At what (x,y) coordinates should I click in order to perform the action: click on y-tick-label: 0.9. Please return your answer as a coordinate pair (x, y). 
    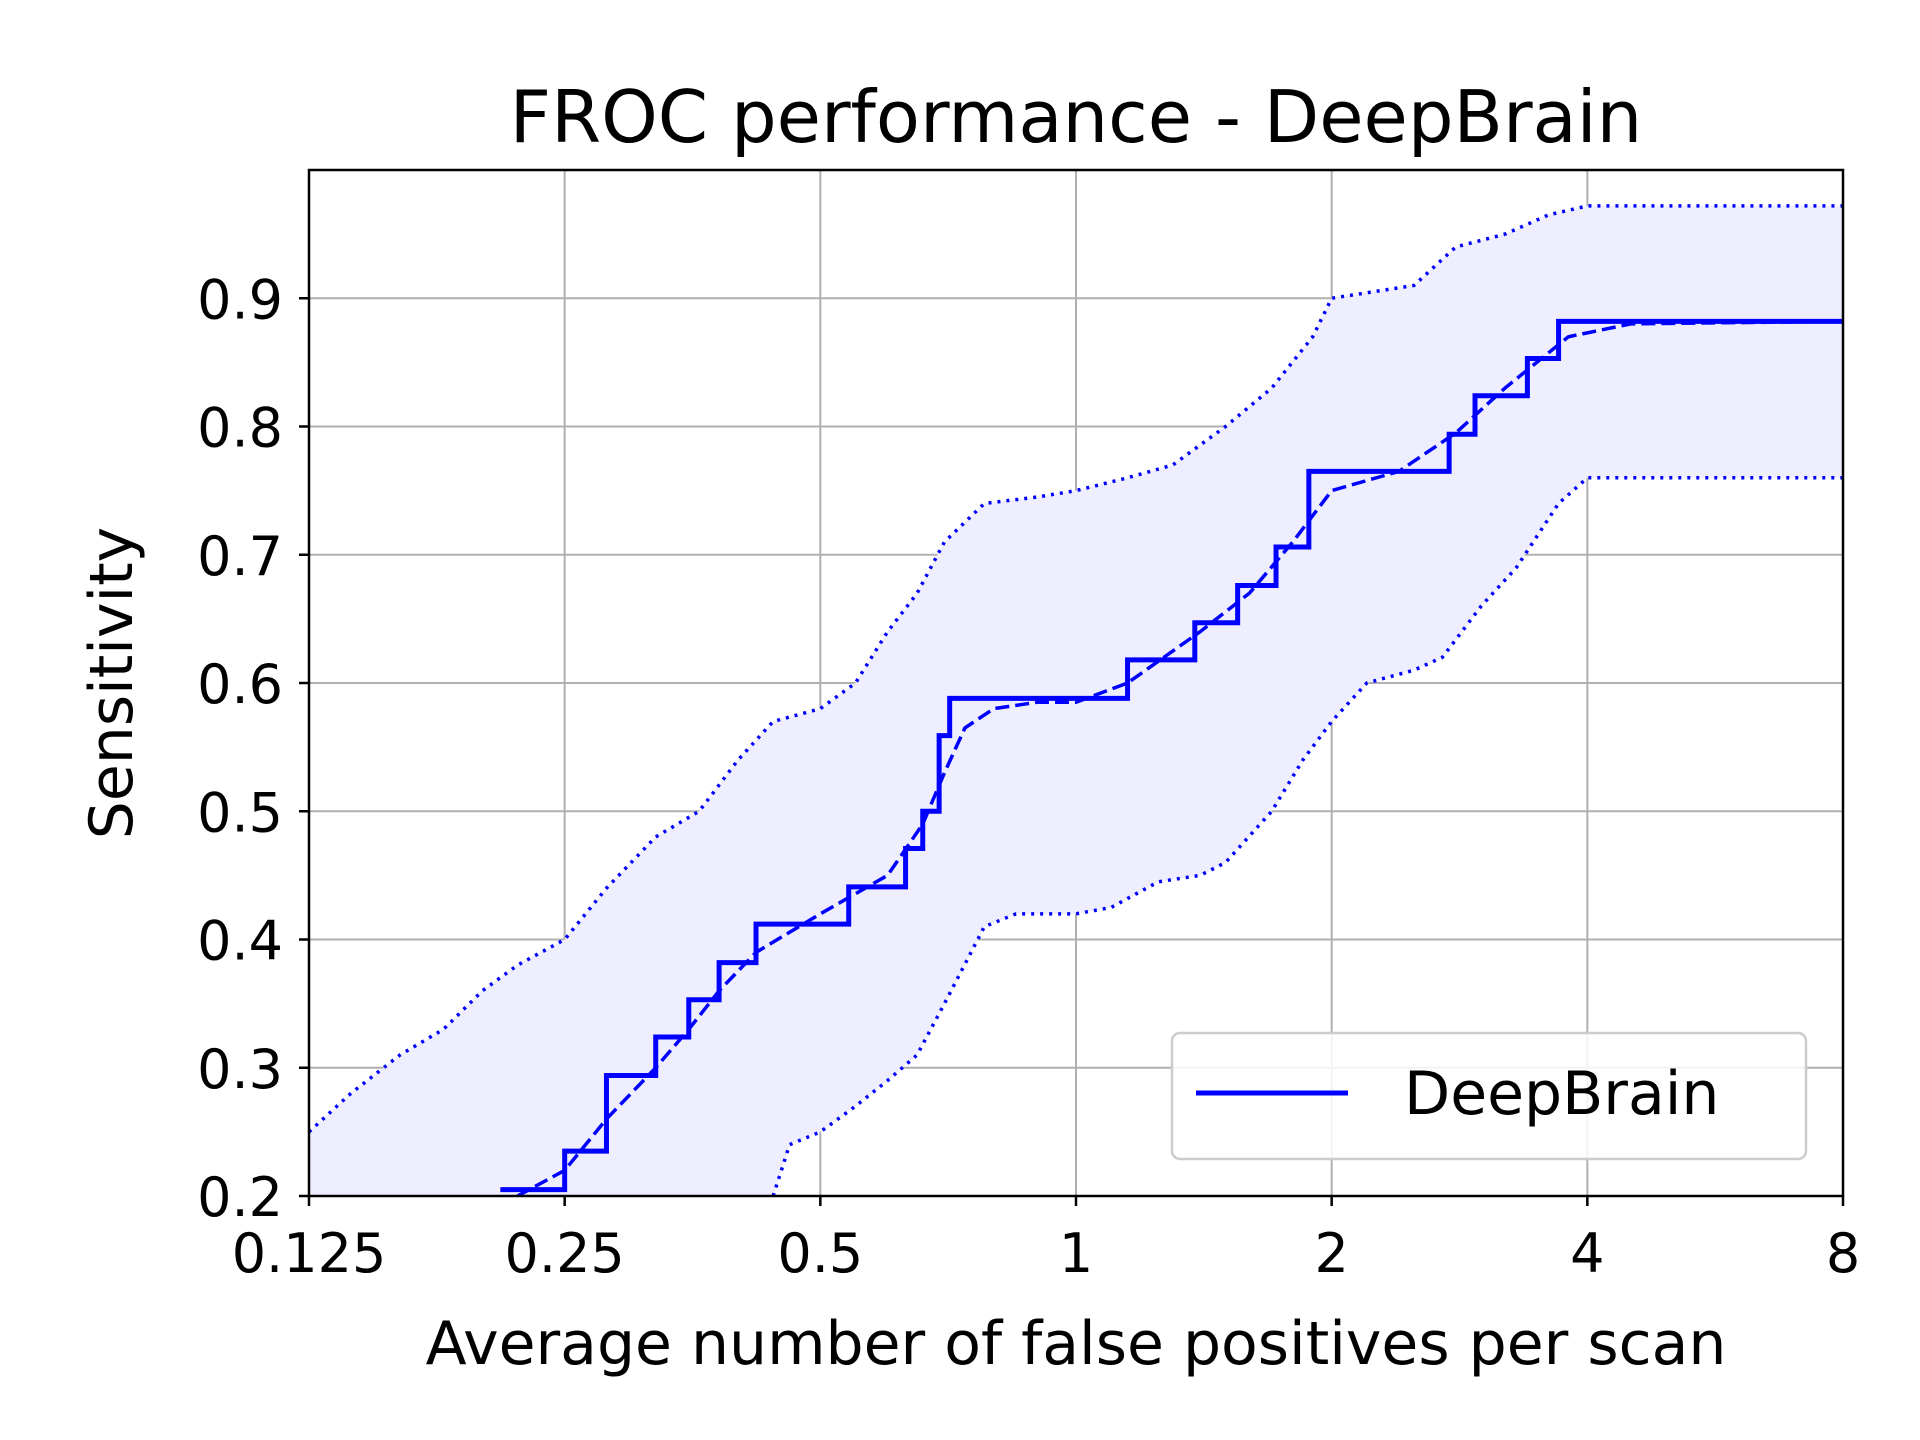
    Looking at the image, I should click on (240, 299).